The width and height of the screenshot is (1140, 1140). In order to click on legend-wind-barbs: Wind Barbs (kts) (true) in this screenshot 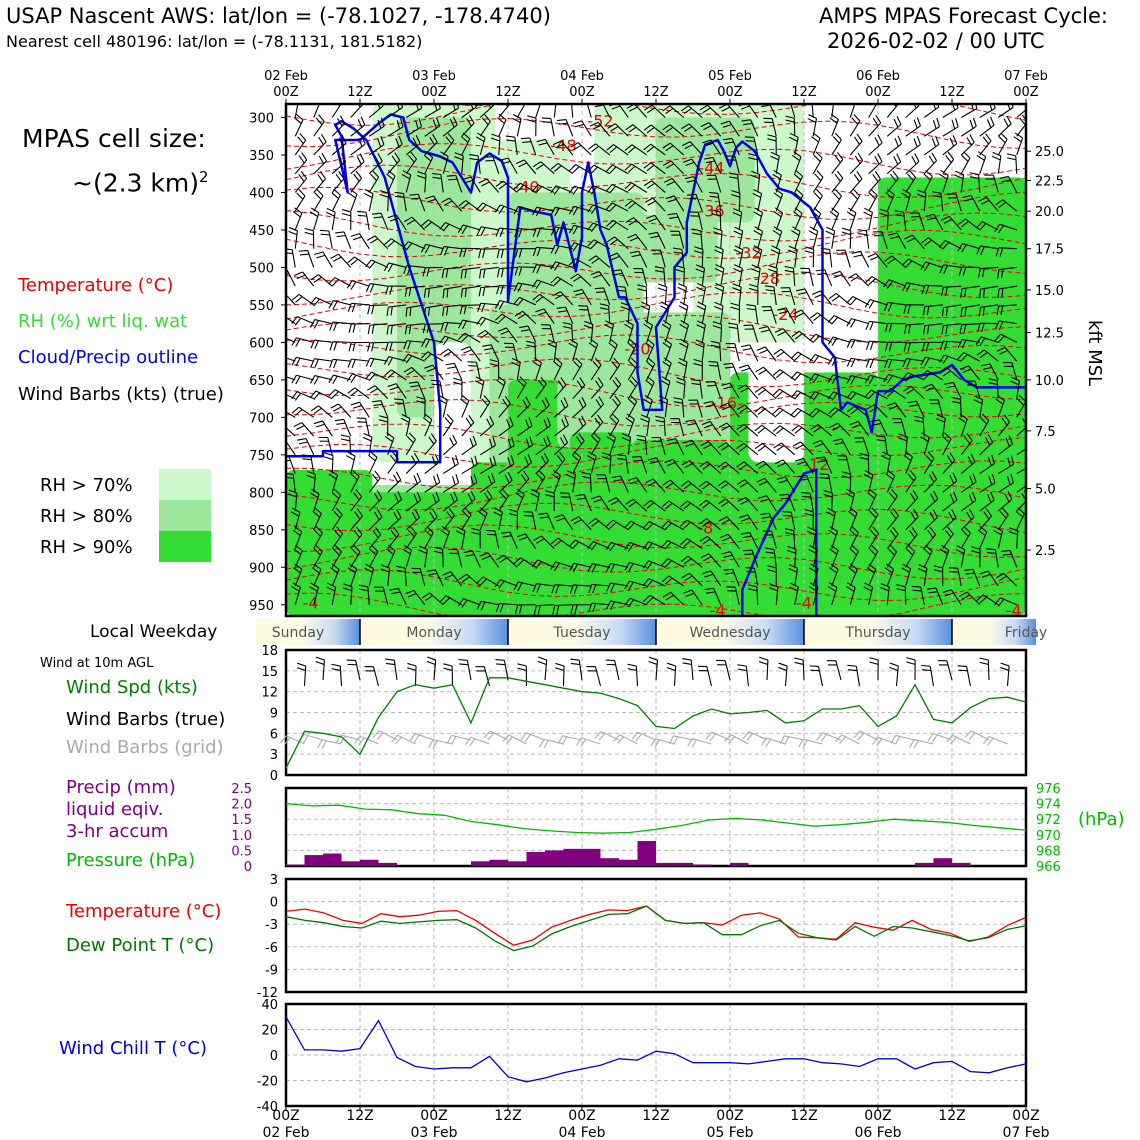, I will do `click(121, 394)`.